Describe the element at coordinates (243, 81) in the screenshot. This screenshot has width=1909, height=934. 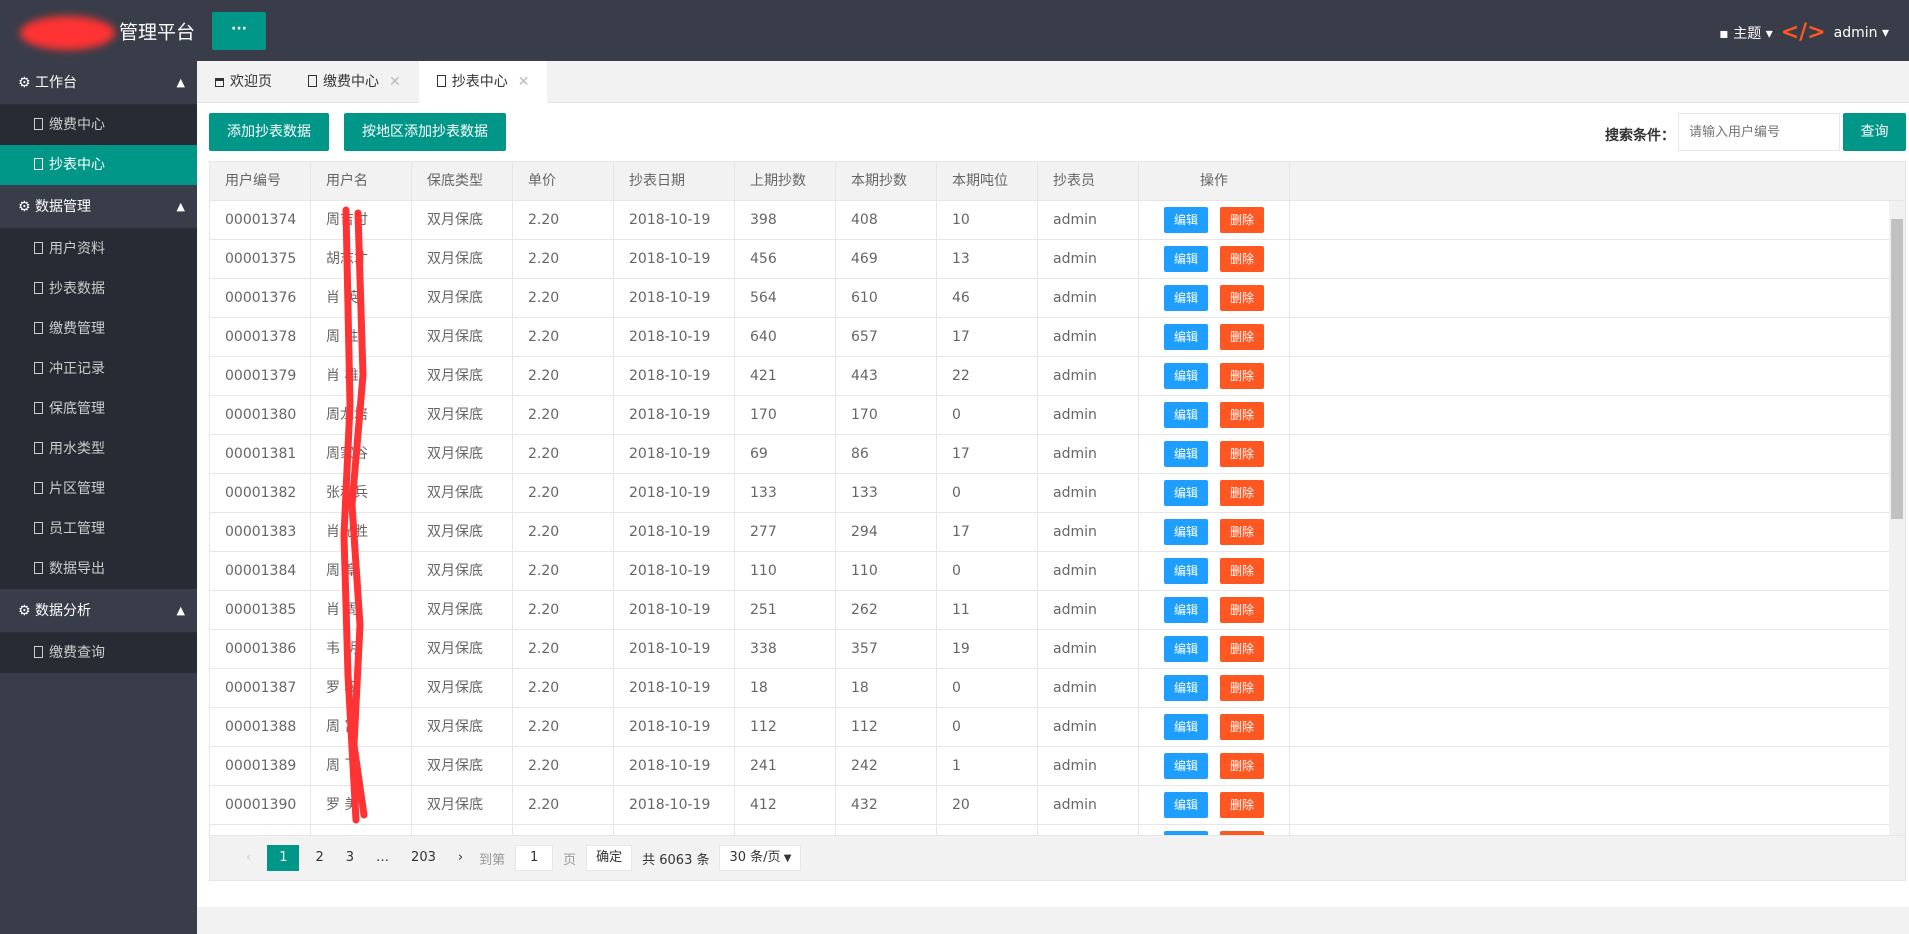
I see `tab: 欢迎页` at that location.